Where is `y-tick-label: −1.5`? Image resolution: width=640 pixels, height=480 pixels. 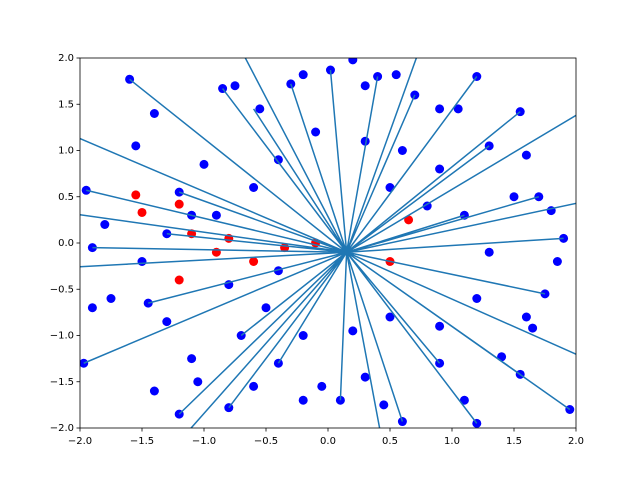 y-tick-label: −1.5 is located at coordinates (62, 382).